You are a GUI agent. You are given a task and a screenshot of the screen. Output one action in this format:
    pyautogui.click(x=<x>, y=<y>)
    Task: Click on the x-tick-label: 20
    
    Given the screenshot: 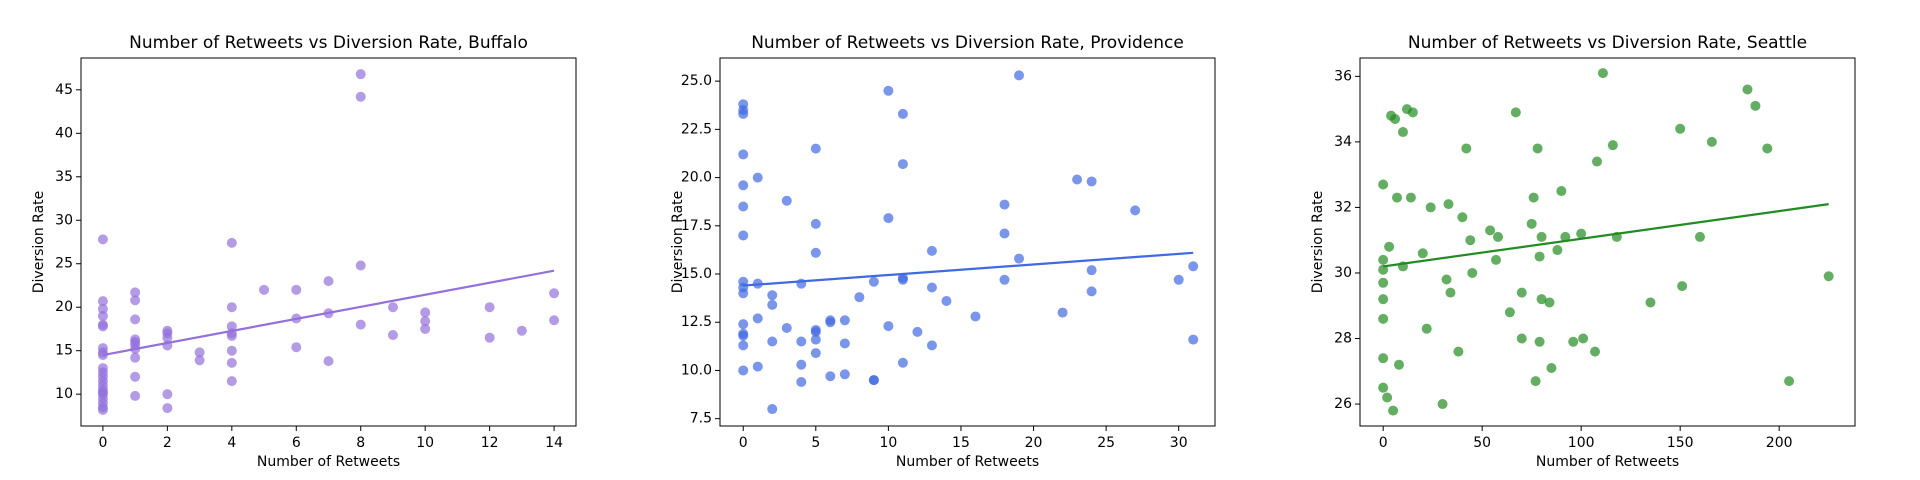 What is the action you would take?
    pyautogui.click(x=1034, y=443)
    